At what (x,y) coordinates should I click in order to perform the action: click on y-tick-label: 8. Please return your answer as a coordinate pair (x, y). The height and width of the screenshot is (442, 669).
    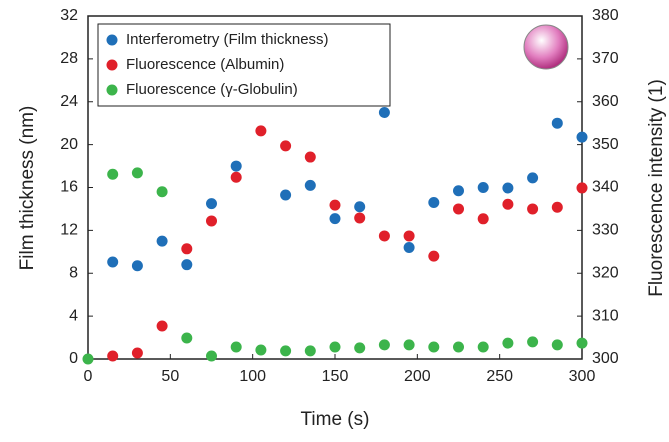
    Looking at the image, I should click on (73, 272).